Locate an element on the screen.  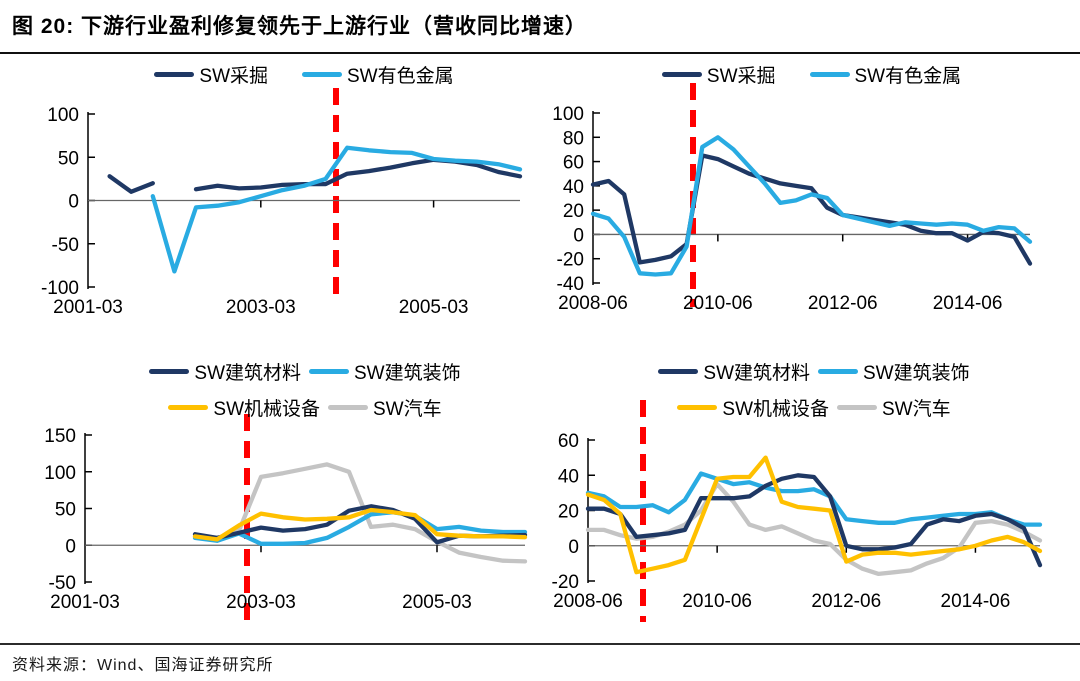
y-tick-label: -20 is located at coordinates (570, 260).